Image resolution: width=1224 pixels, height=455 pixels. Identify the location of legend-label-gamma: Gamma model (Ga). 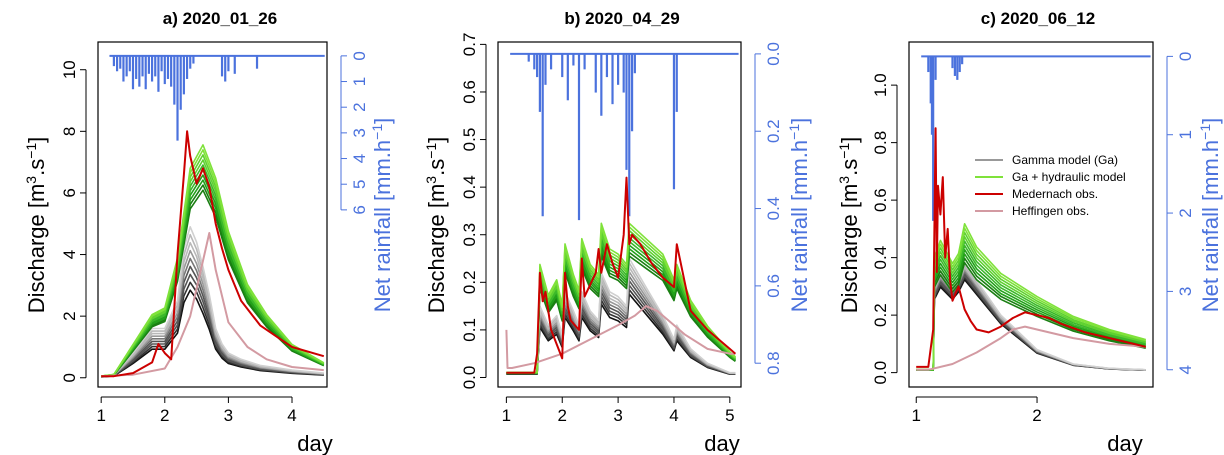
(1065, 160).